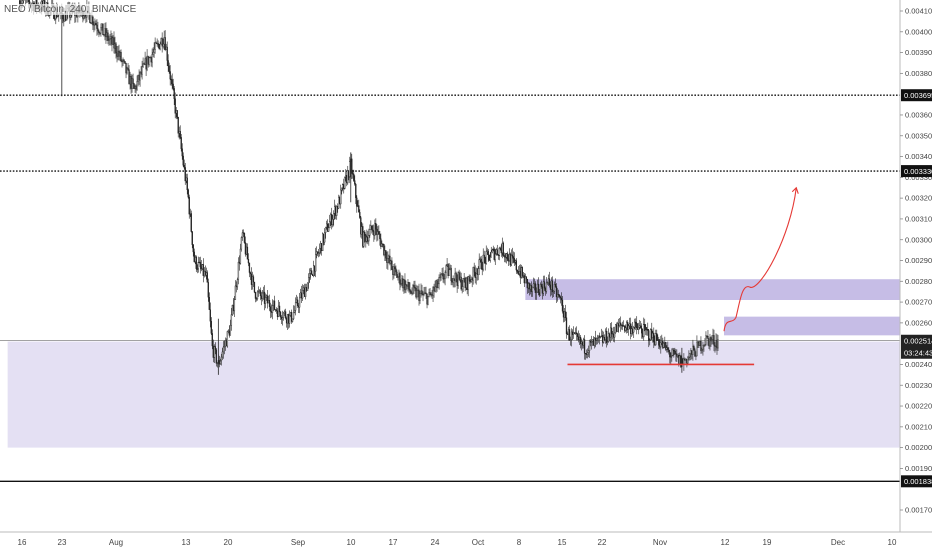 This screenshot has height=550, width=932. I want to click on time-axis: 16 23 Aug 13 20 Sep 10 17 24 Oct 8 15 22 Nov 12 19 Dec 10, so click(466, 540).